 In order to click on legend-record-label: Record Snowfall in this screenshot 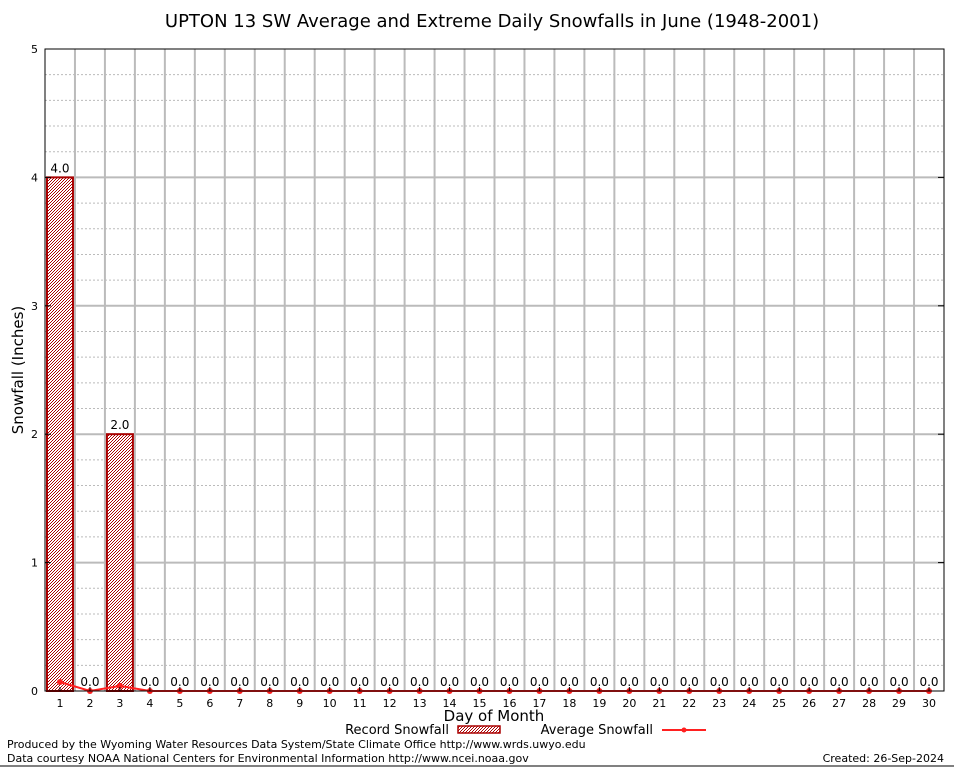, I will do `click(397, 730)`.